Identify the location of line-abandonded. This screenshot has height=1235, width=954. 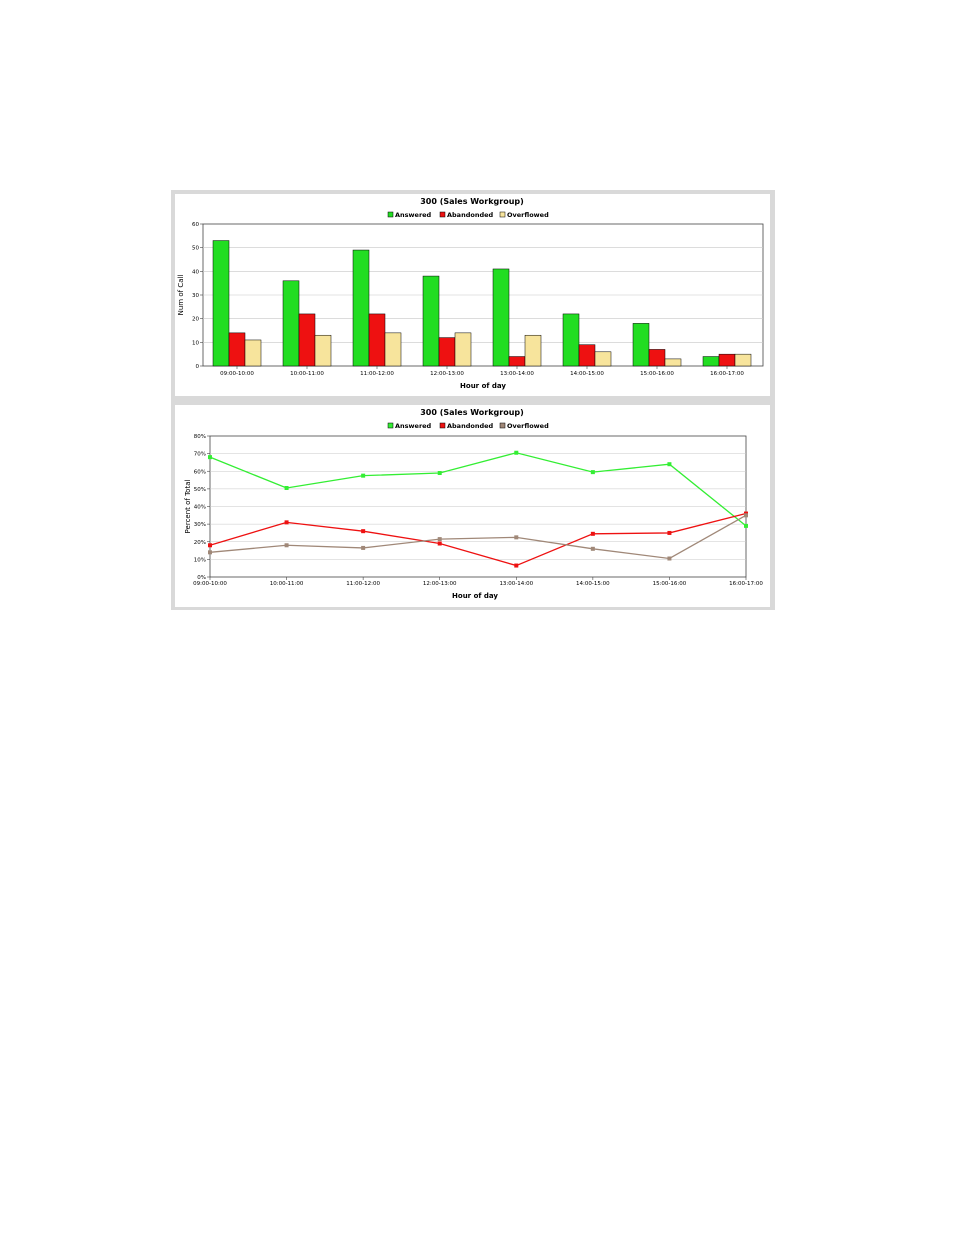
(478, 539).